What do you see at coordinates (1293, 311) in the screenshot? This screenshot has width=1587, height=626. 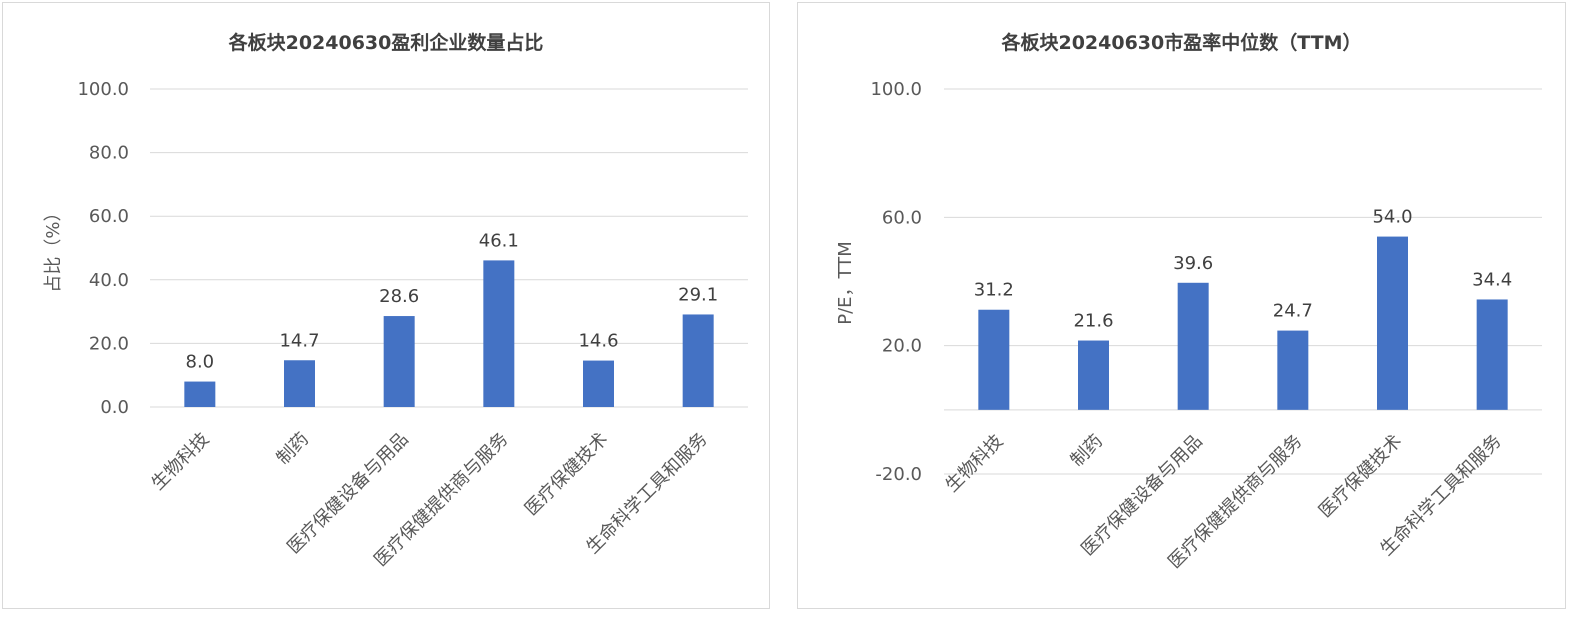 I see `data-label: 24.7` at bounding box center [1293, 311].